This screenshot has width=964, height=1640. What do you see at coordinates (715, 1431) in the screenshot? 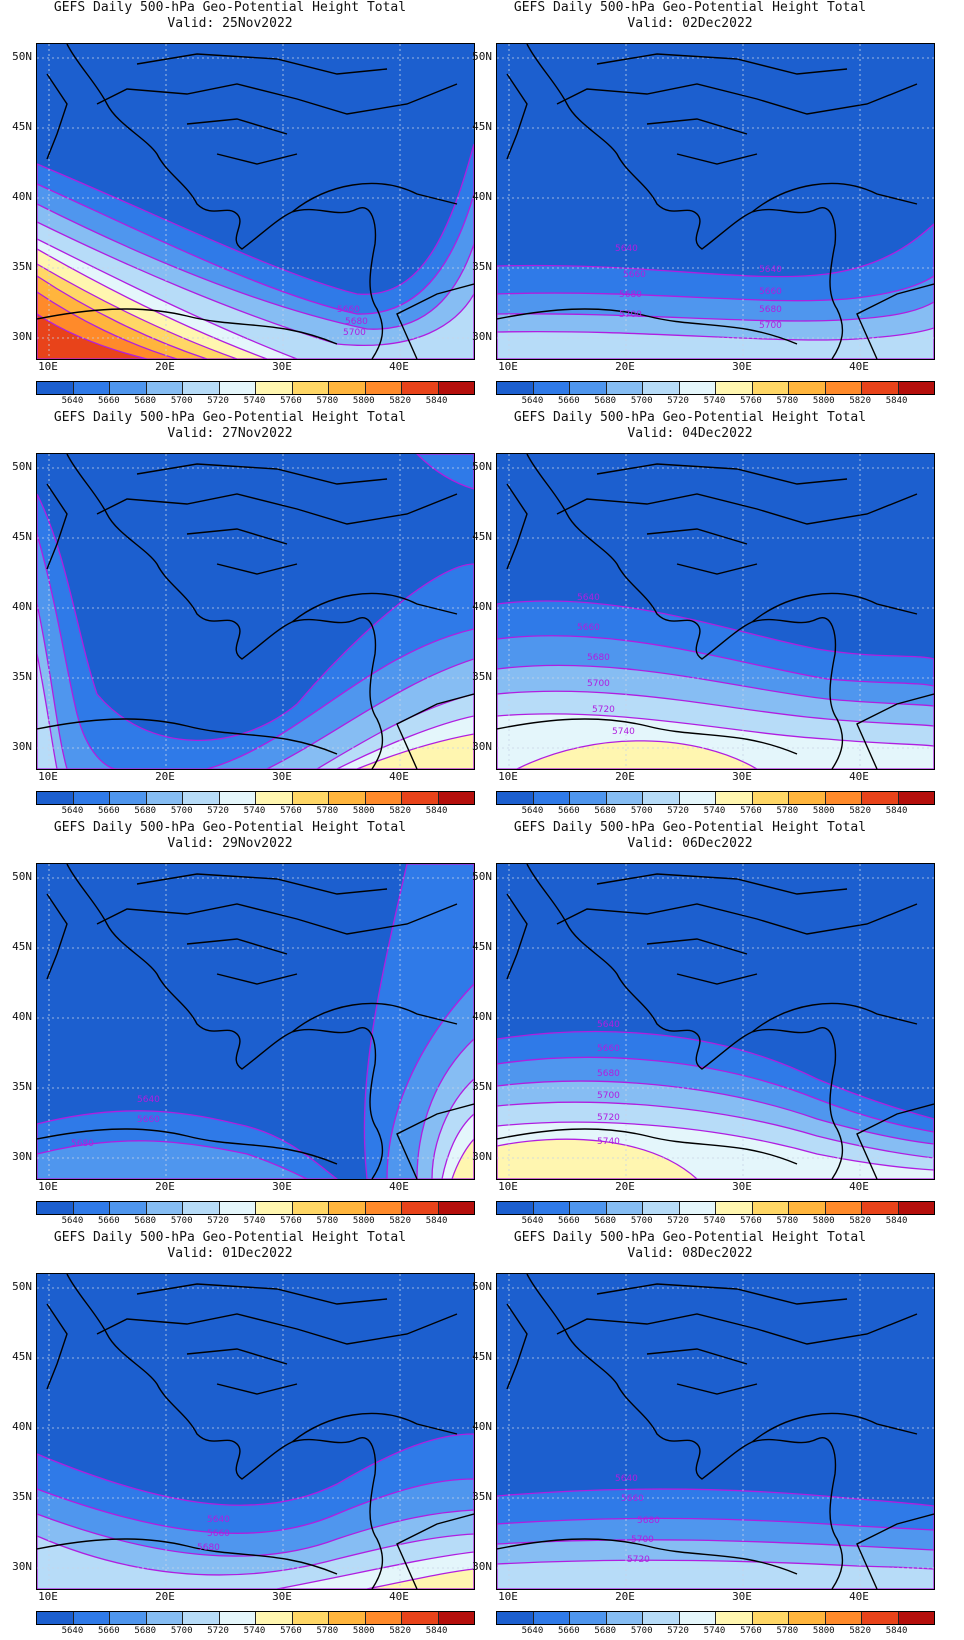
I see `contour-map-svg: 5640 5660 5680 5700 5720` at bounding box center [715, 1431].